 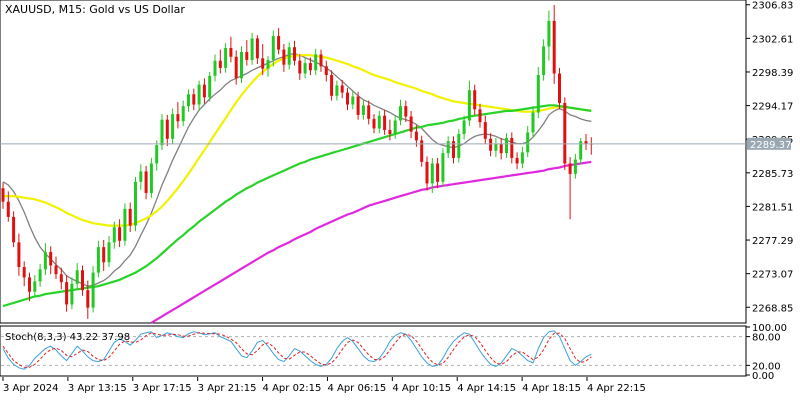 What do you see at coordinates (772, 174) in the screenshot?
I see `price-axis-tick-label: 2285.73` at bounding box center [772, 174].